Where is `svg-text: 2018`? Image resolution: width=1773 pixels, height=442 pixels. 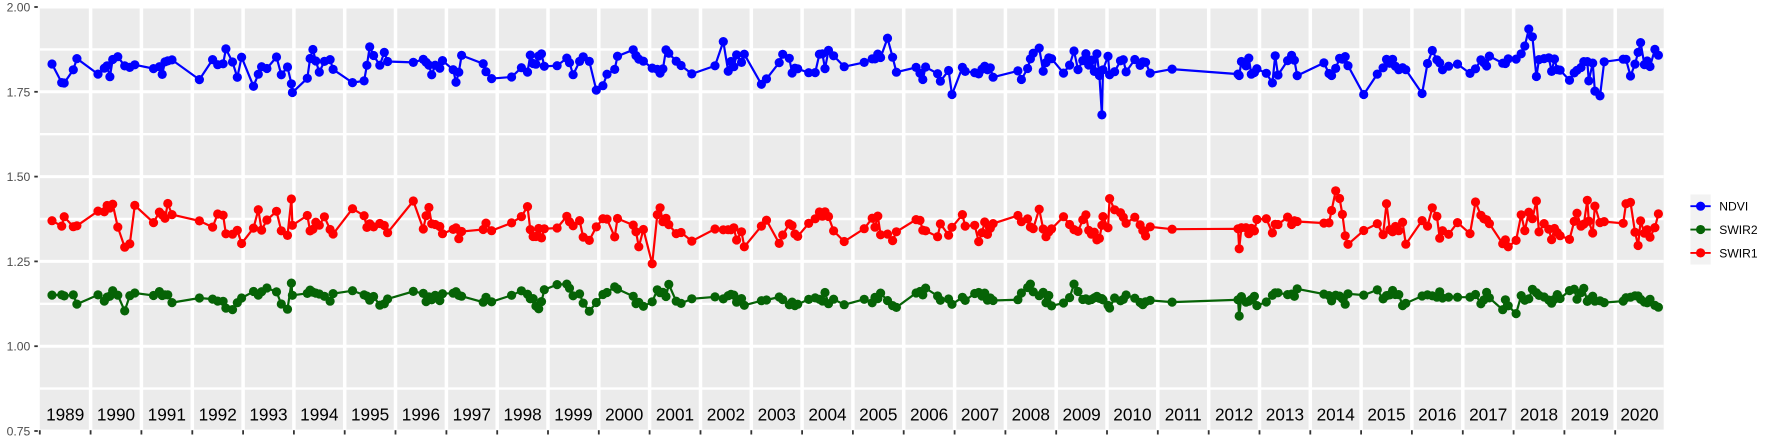
svg-text: 2018 is located at coordinates (1539, 415).